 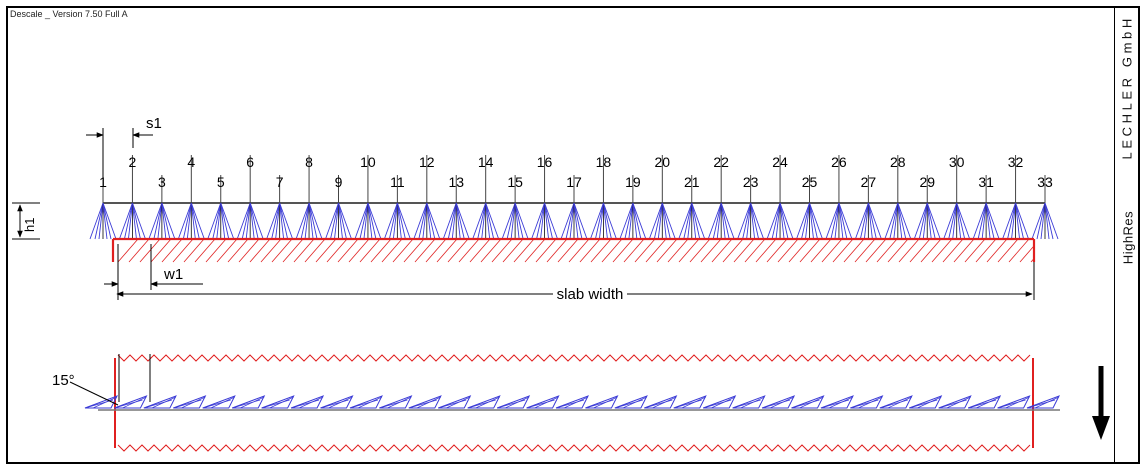 I want to click on nozzle-label: 12, so click(x=427, y=162).